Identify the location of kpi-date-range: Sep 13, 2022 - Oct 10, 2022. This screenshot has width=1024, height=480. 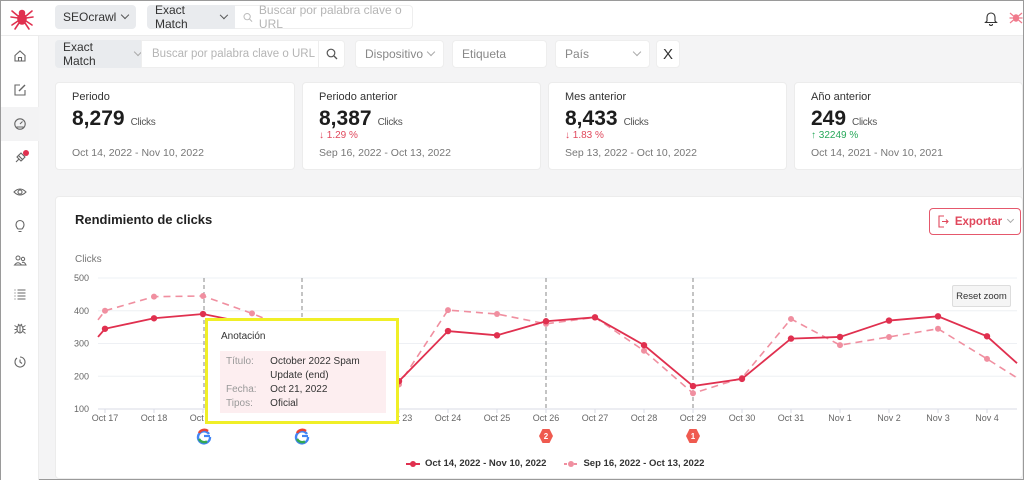
(631, 153).